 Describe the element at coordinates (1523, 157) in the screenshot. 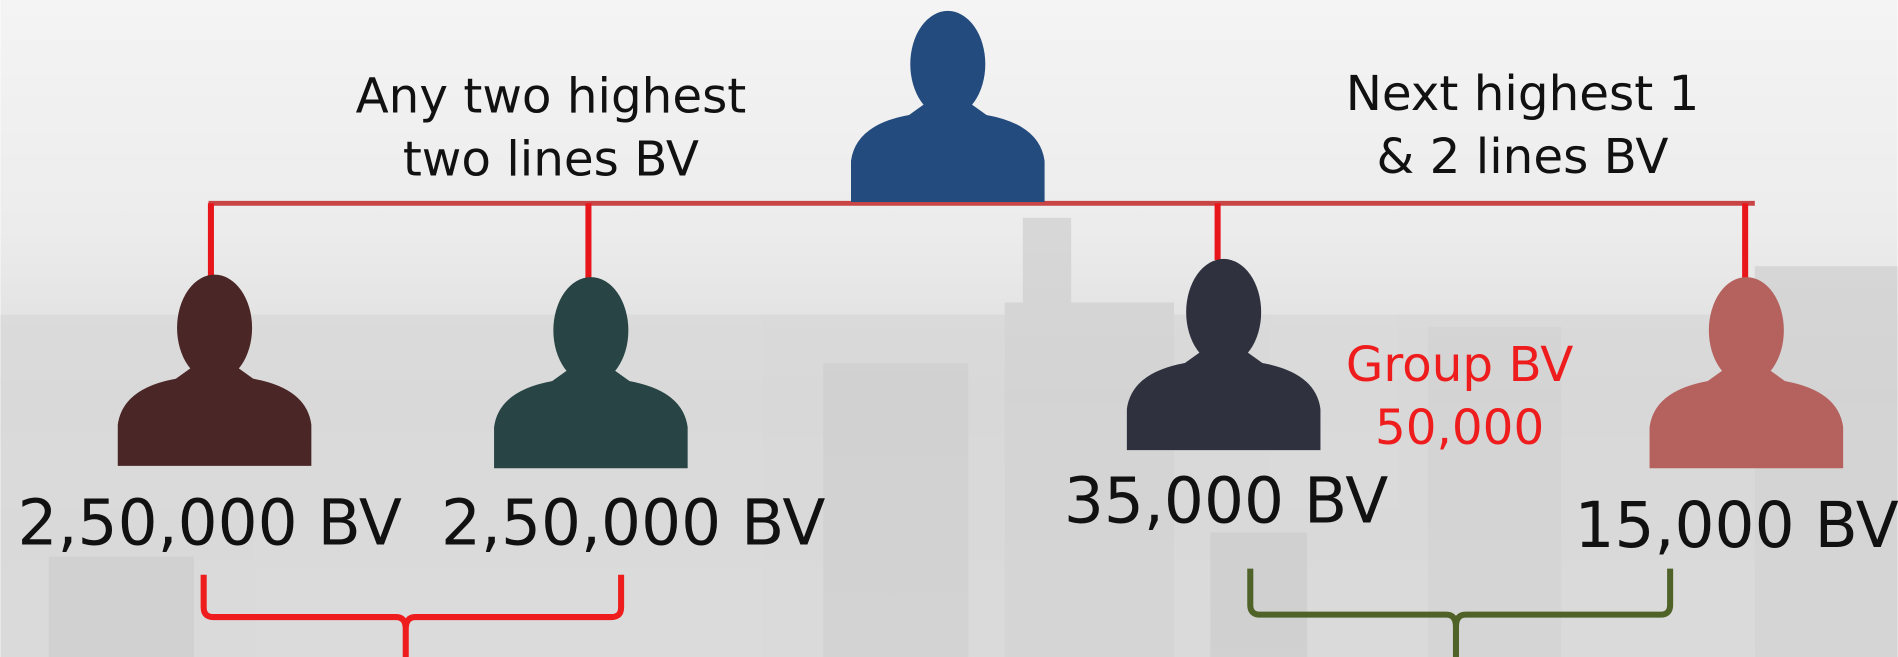

I see `caption: & 2 lines BV` at that location.